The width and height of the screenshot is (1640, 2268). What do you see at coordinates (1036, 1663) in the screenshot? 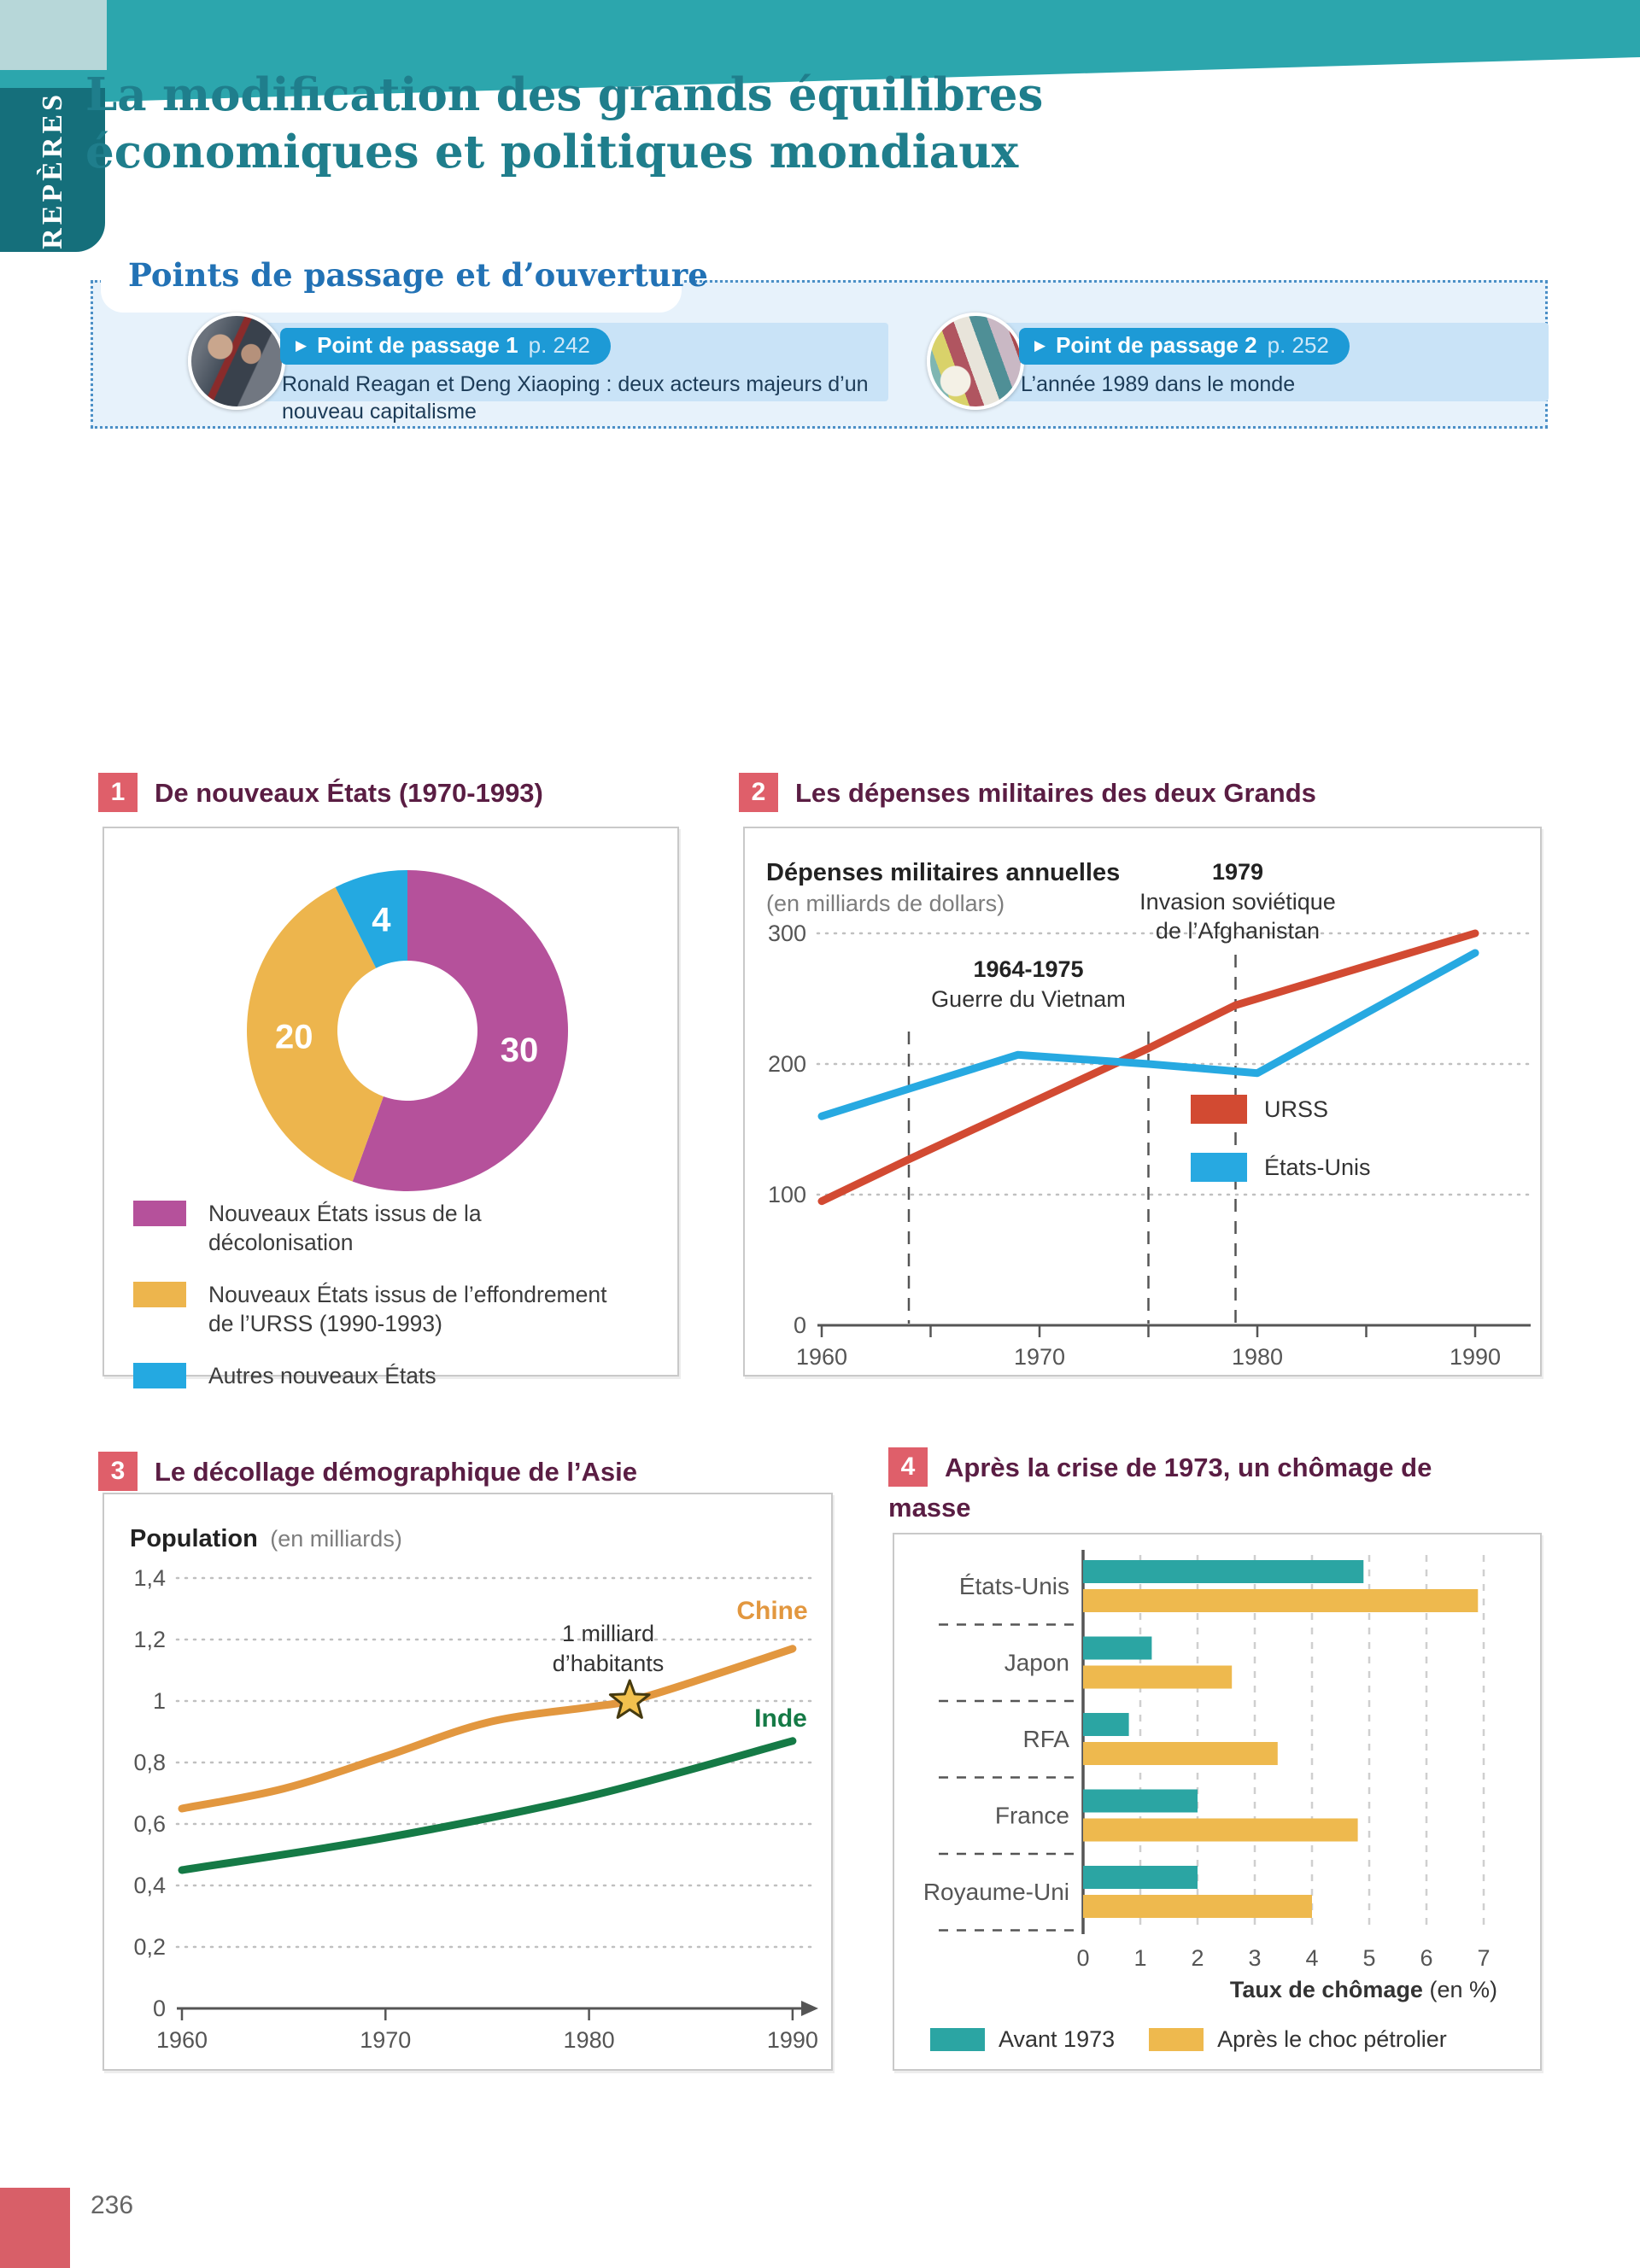
I see `svg-text: Japon` at bounding box center [1036, 1663].